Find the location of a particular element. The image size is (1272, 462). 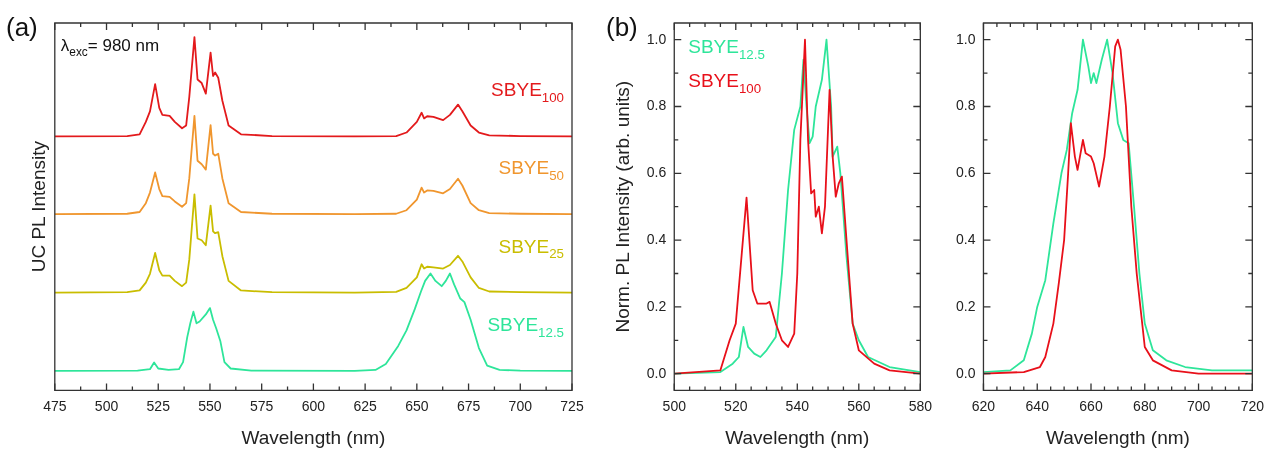

x-tick-label: 560 is located at coordinates (859, 405).